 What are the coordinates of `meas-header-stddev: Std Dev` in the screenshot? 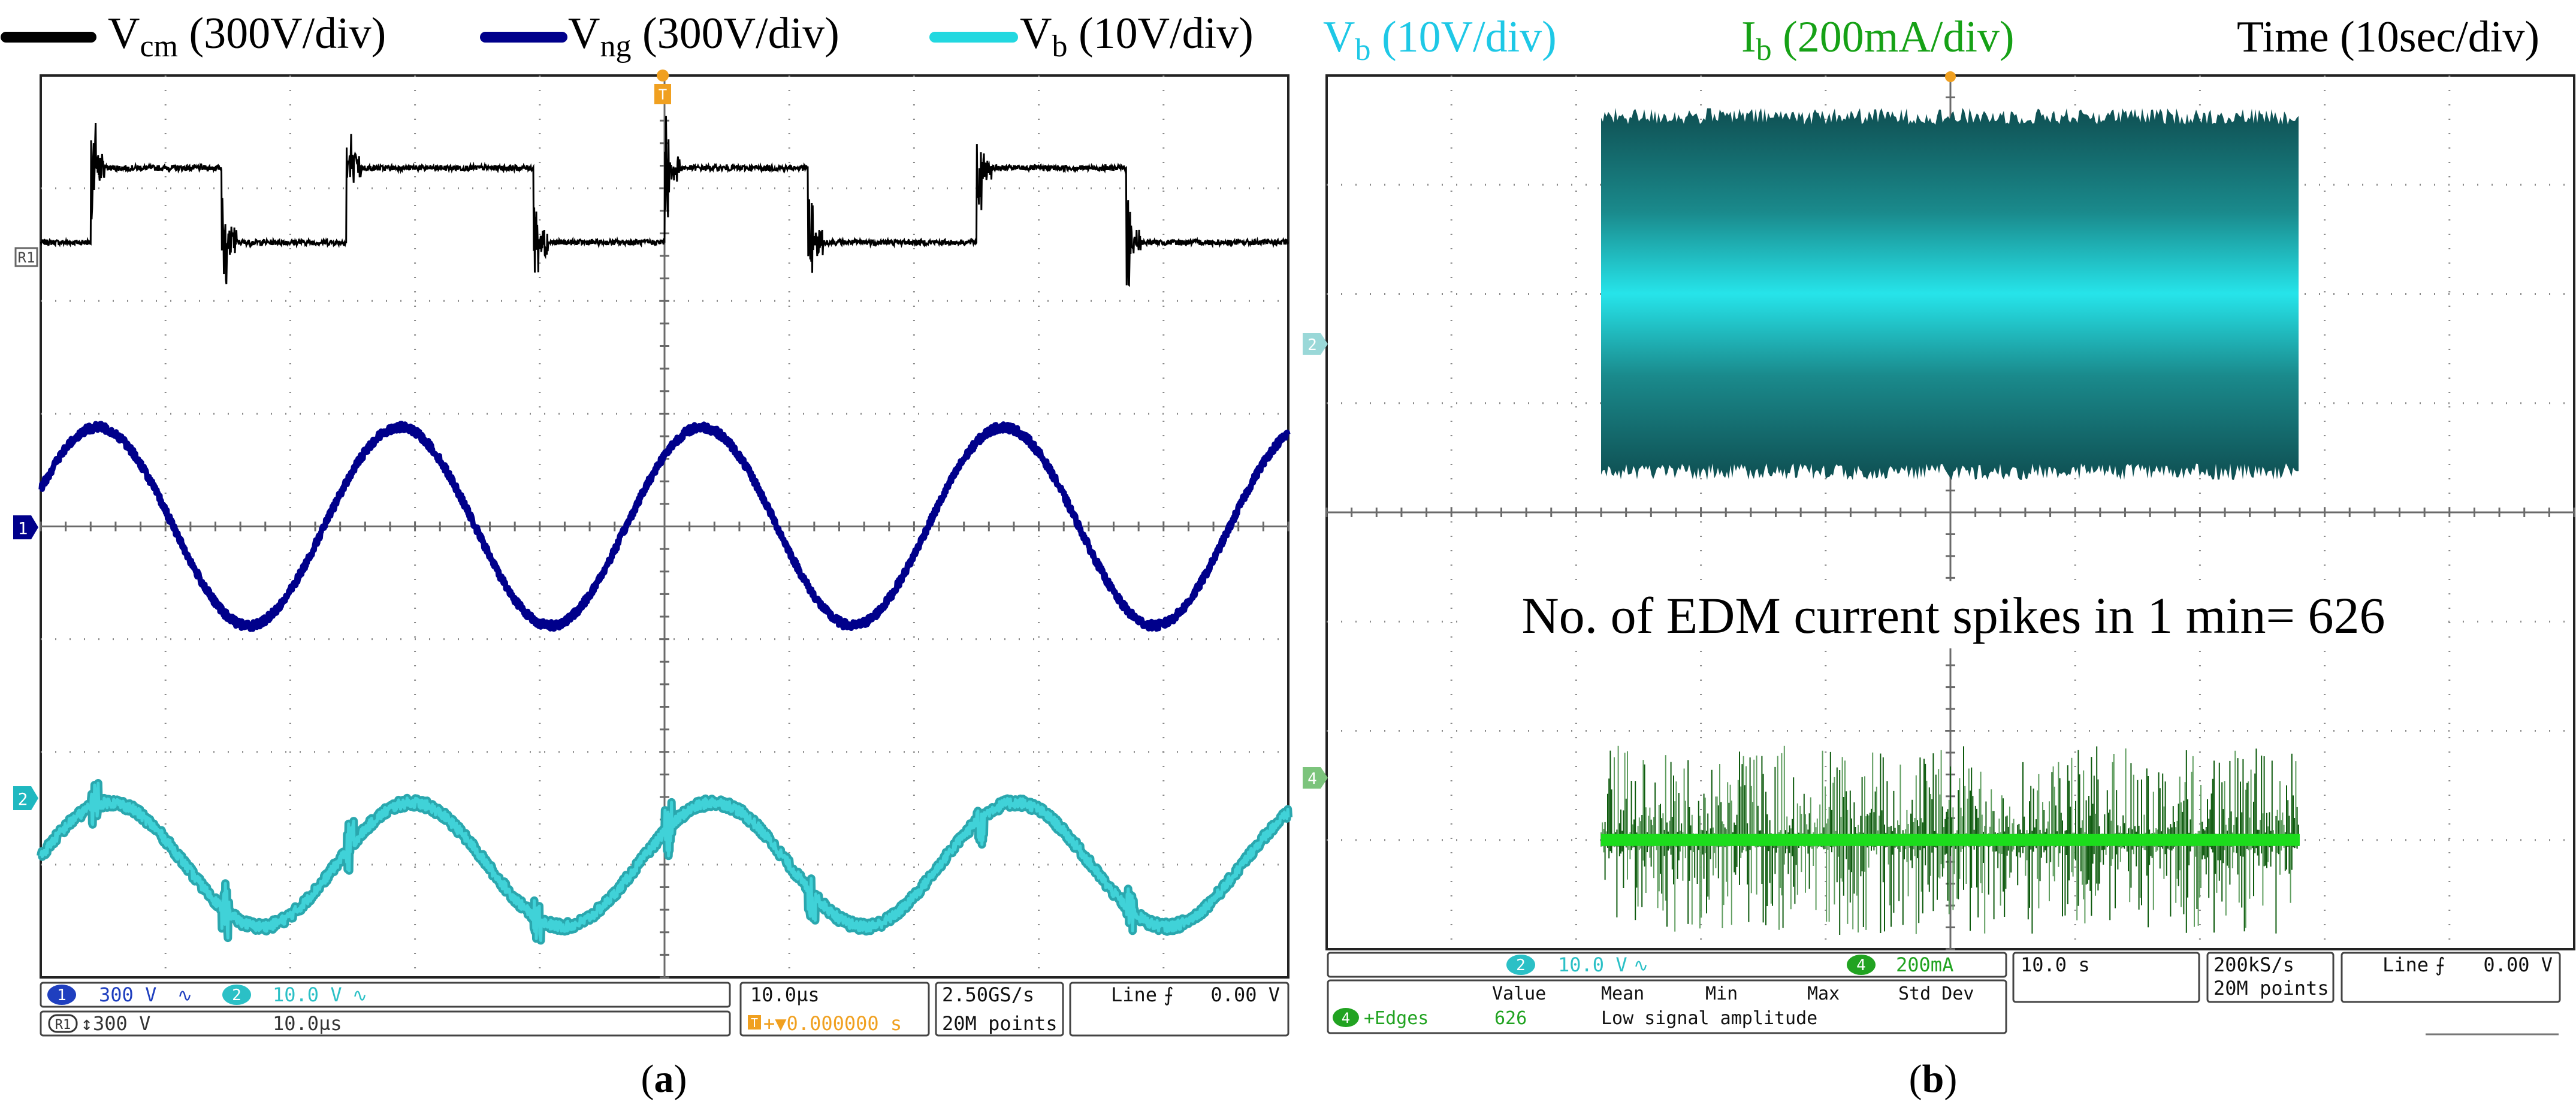 It's located at (1936, 994).